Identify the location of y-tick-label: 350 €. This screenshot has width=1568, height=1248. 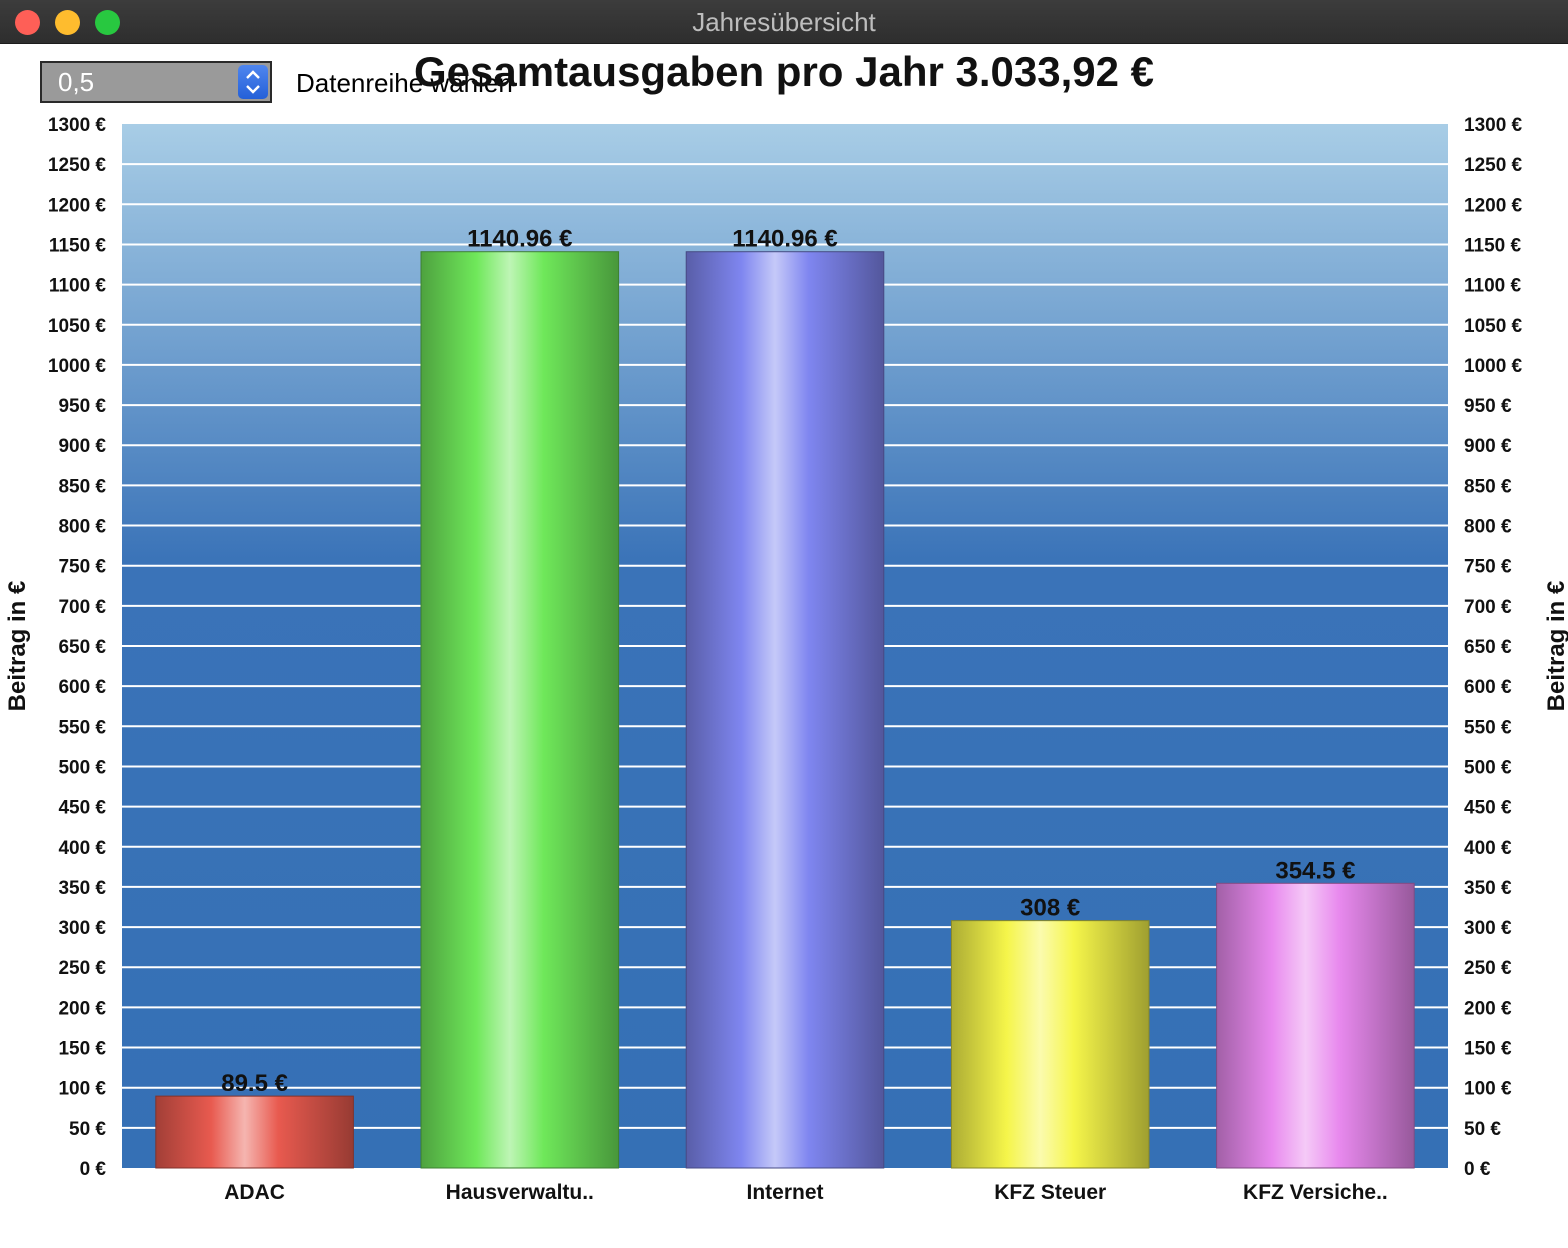
(82, 888).